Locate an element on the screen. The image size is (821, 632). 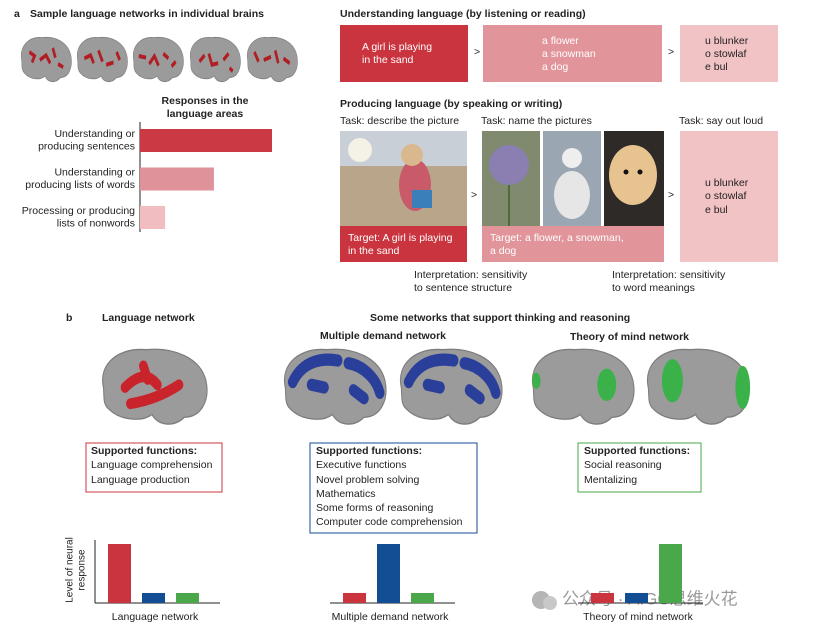
function-item: Social reasoning is located at coordinates (623, 465).